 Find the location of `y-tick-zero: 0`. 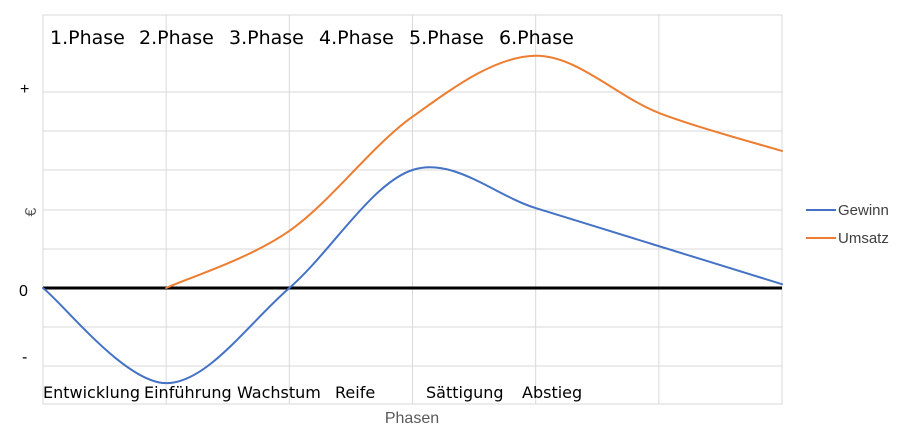

y-tick-zero: 0 is located at coordinates (23, 291).